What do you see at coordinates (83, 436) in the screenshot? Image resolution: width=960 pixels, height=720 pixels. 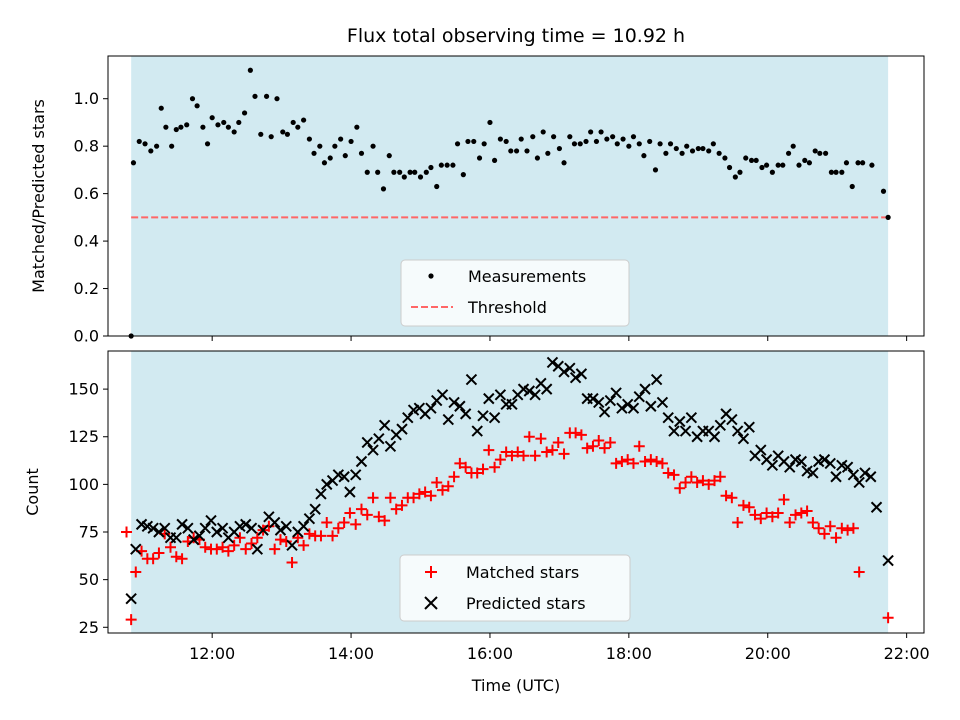 I see `bottom-y-tick-label: 125` at bounding box center [83, 436].